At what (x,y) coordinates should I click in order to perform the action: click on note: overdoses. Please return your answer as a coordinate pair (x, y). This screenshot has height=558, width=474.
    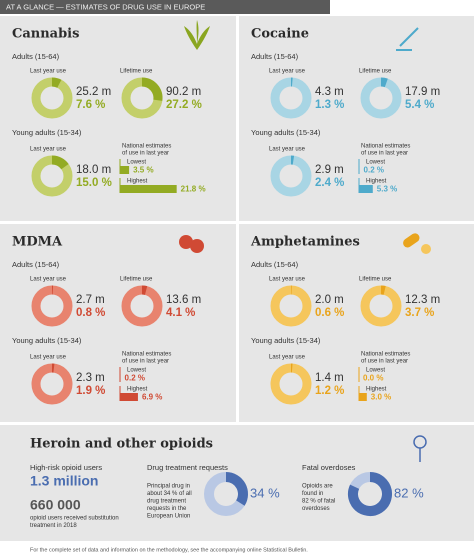
    Looking at the image, I should click on (316, 509).